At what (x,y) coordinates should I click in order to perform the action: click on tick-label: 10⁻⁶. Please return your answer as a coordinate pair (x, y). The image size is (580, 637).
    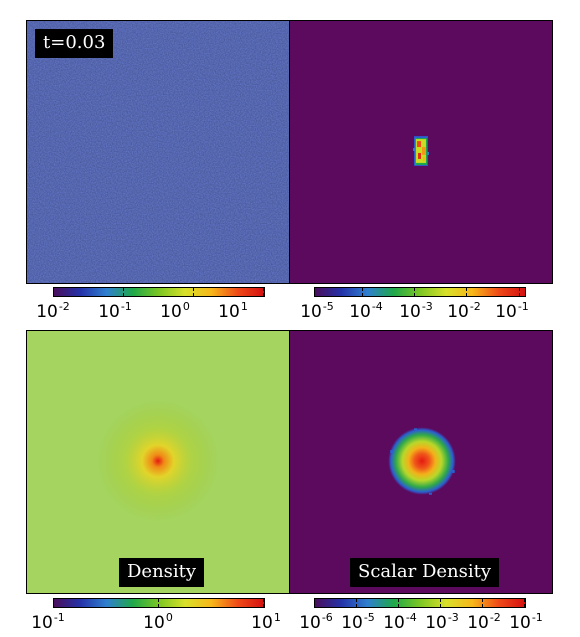
    Looking at the image, I should click on (316, 622).